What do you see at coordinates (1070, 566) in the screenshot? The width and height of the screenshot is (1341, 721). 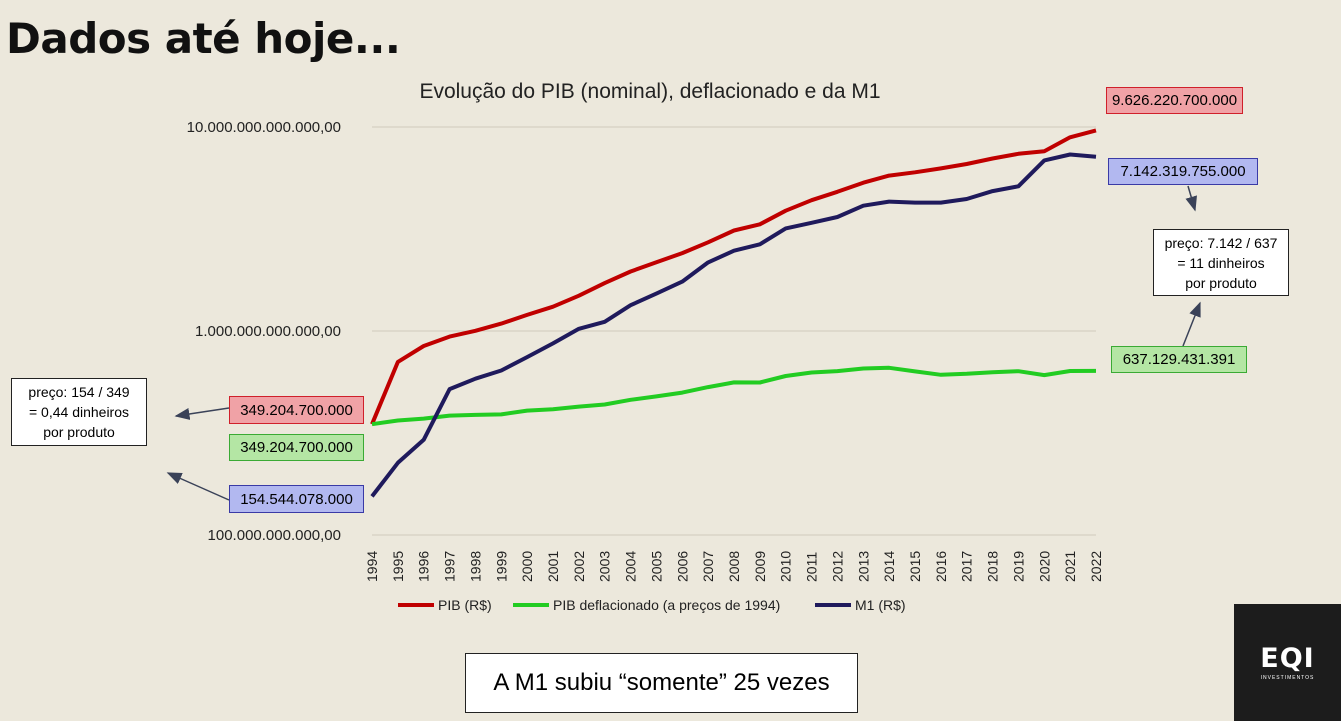 I see `x-tick-label: 2021` at bounding box center [1070, 566].